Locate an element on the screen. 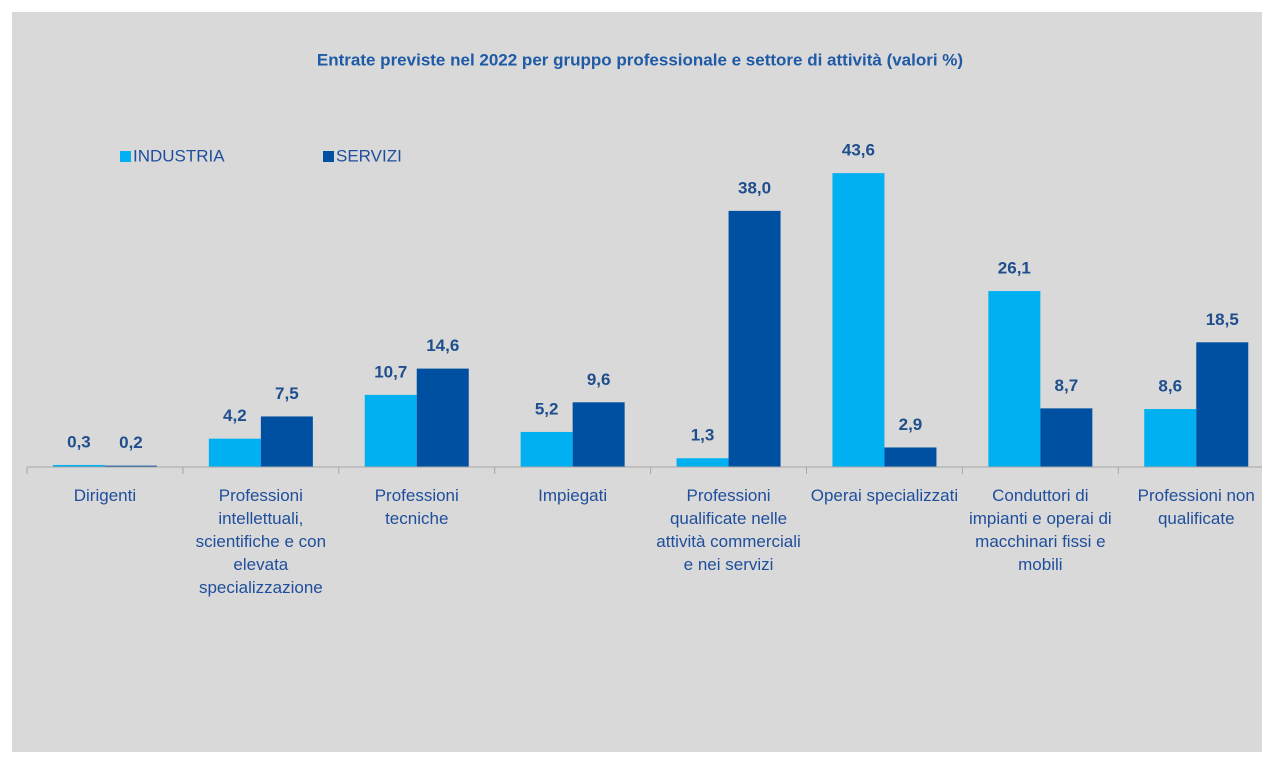 The image size is (1270, 766). value-label: 4,2 is located at coordinates (235, 415).